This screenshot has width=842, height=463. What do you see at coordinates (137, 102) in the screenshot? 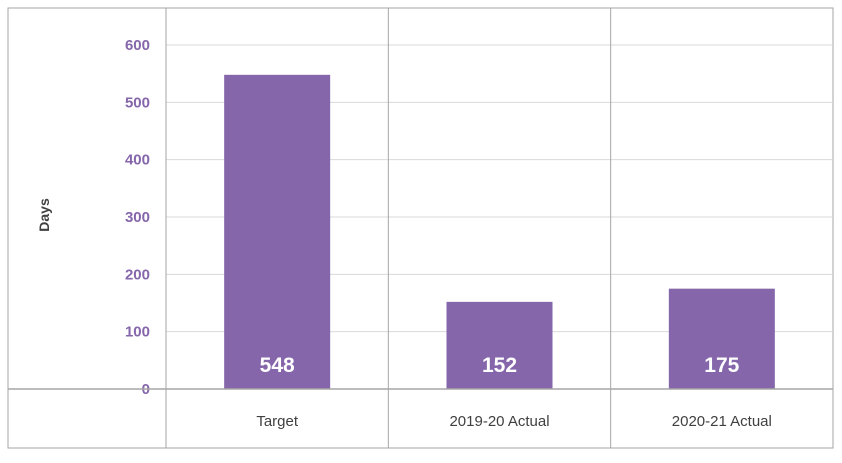
I see `y-tick-label: 500` at bounding box center [137, 102].